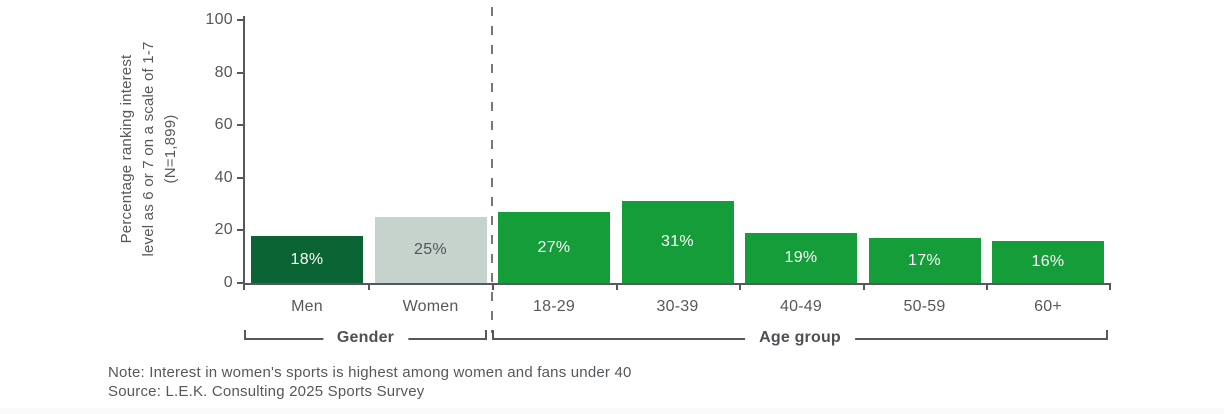 This screenshot has width=1224, height=414. I want to click on bar-value-label: 19%, so click(801, 257).